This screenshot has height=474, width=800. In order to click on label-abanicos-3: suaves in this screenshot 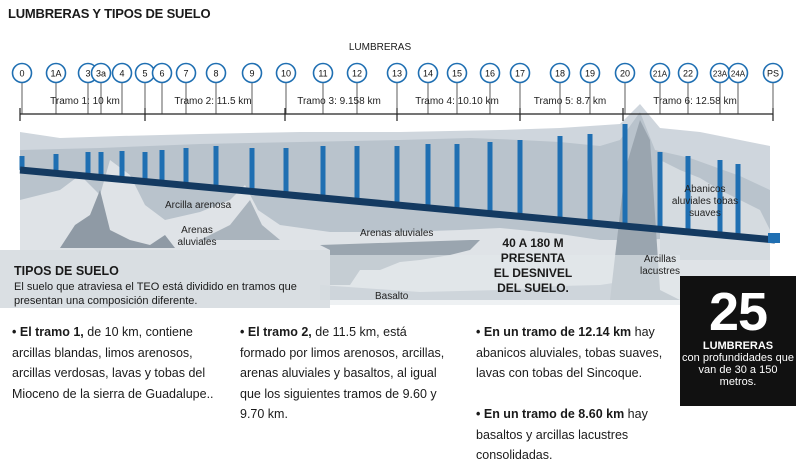, I will do `click(705, 213)`.